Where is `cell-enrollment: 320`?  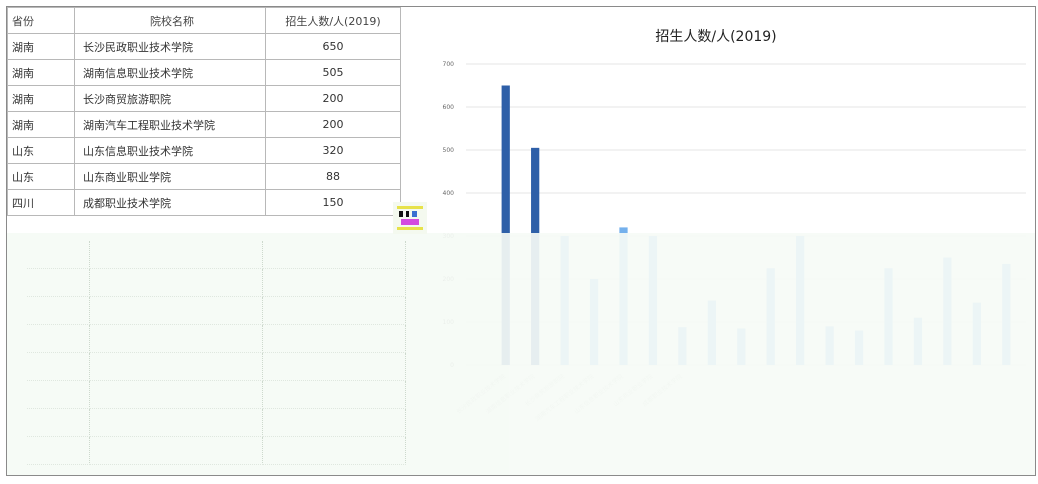 cell-enrollment: 320 is located at coordinates (333, 150).